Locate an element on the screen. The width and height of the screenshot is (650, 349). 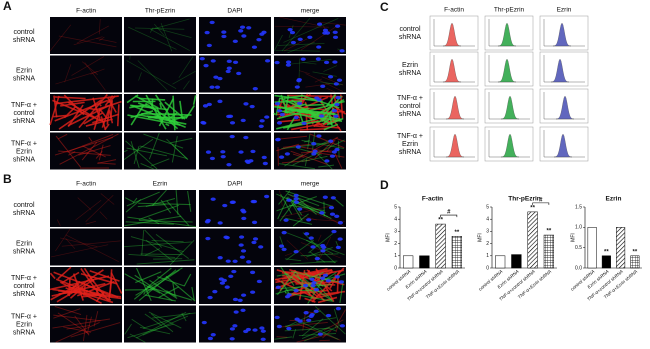
y-tick-label: 4 is located at coordinates (487, 220).